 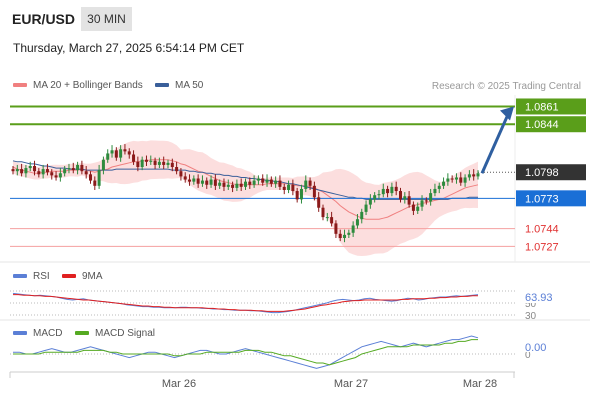 What do you see at coordinates (528, 355) in the screenshot?
I see `macd-tick-0: 0` at bounding box center [528, 355].